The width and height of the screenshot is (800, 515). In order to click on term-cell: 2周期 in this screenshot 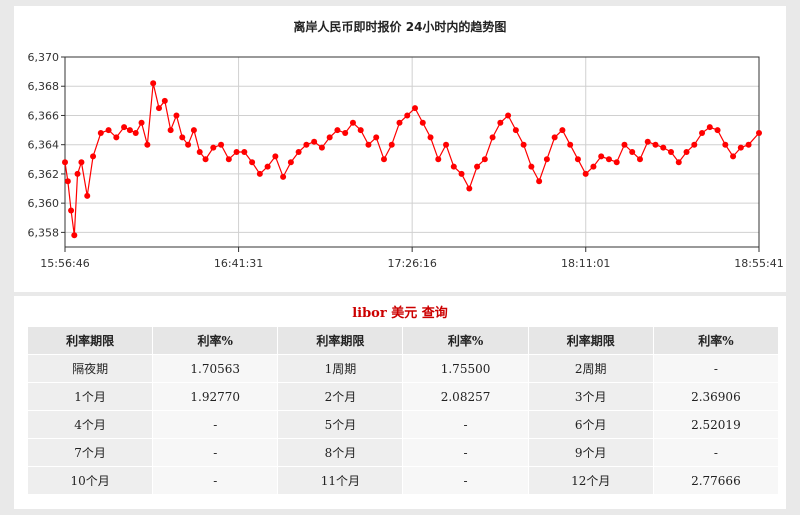, I will do `click(590, 368)`.